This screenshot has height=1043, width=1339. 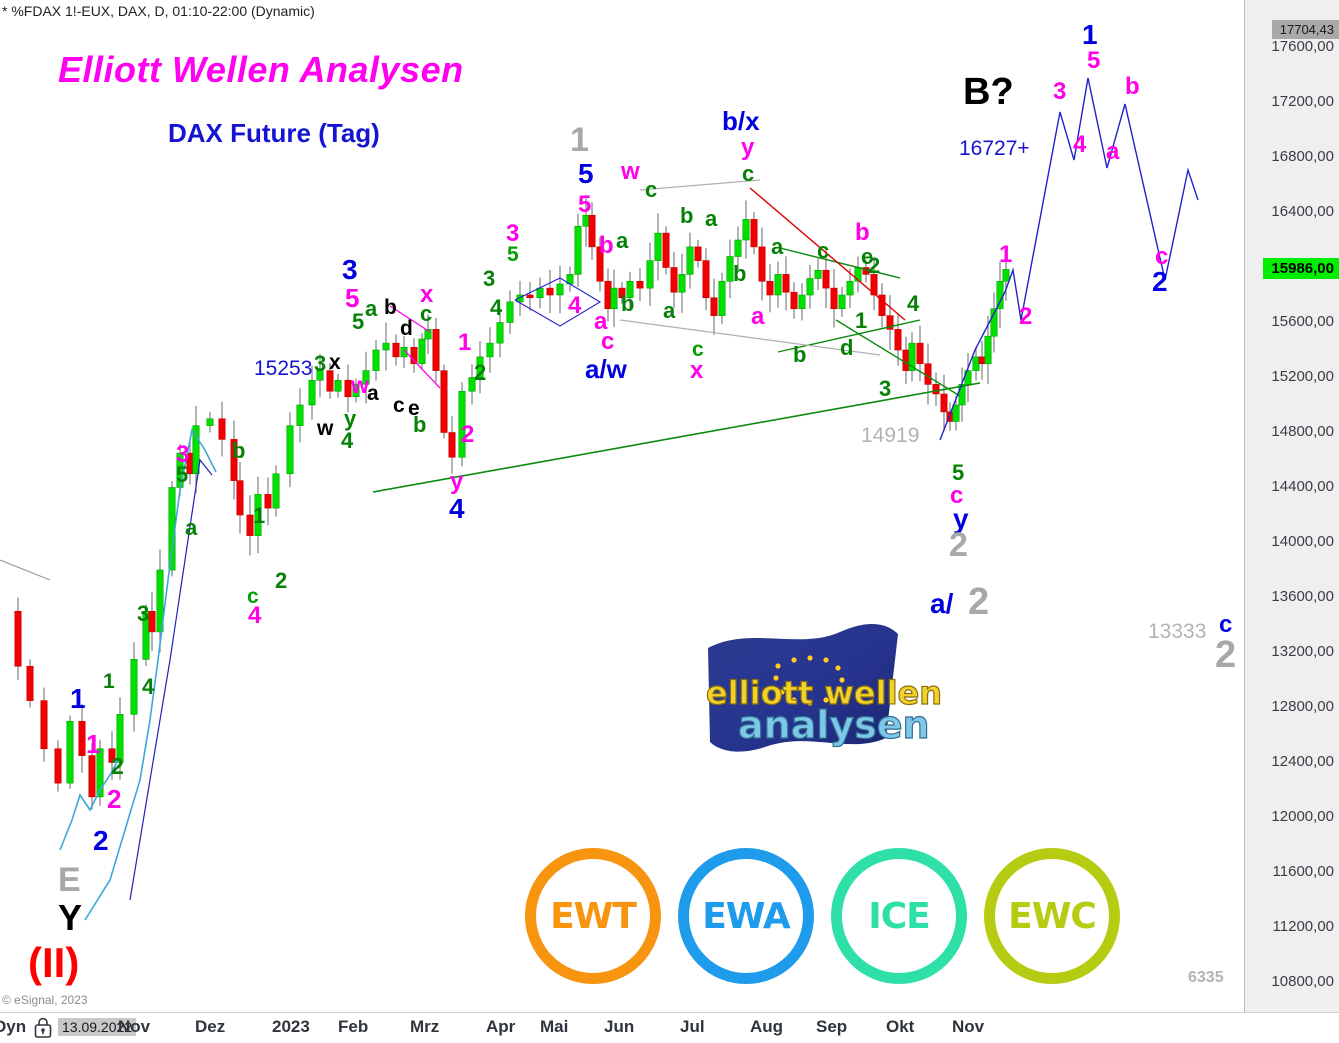 What do you see at coordinates (988, 92) in the screenshot?
I see `wave-label: B?` at bounding box center [988, 92].